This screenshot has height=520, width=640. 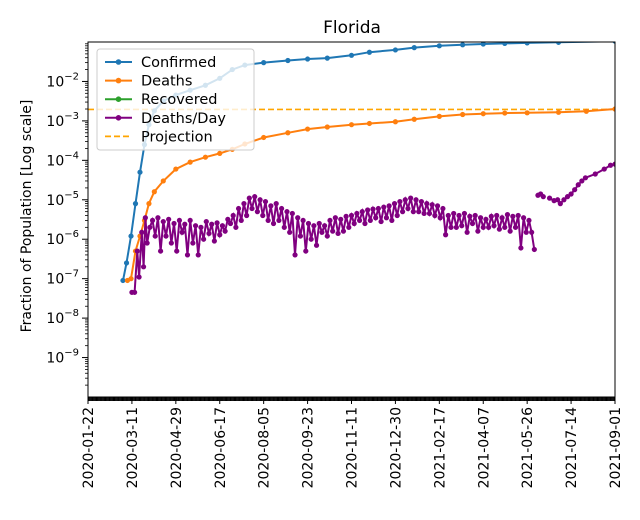 What do you see at coordinates (62, 80) in the screenshot?
I see `y-tick-label: 10⁻²` at bounding box center [62, 80].